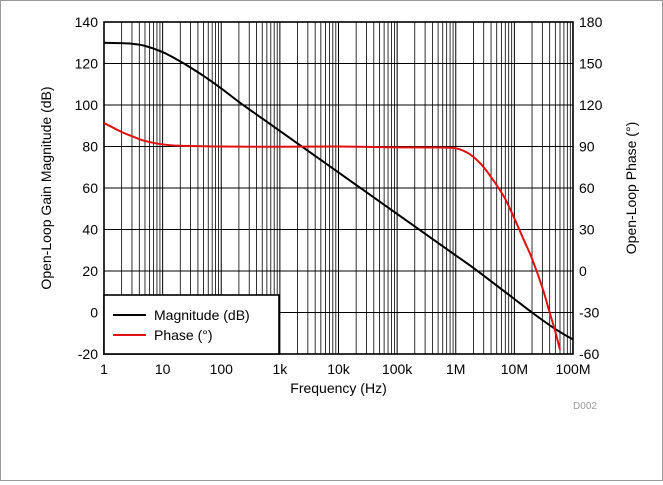  Describe the element at coordinates (90, 271) in the screenshot. I see `y-tick-label: 20` at that location.